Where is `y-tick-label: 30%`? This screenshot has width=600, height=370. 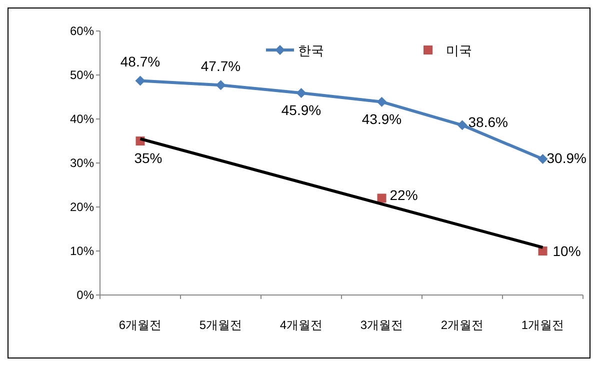 y-tick-label: 30% is located at coordinates (82, 163).